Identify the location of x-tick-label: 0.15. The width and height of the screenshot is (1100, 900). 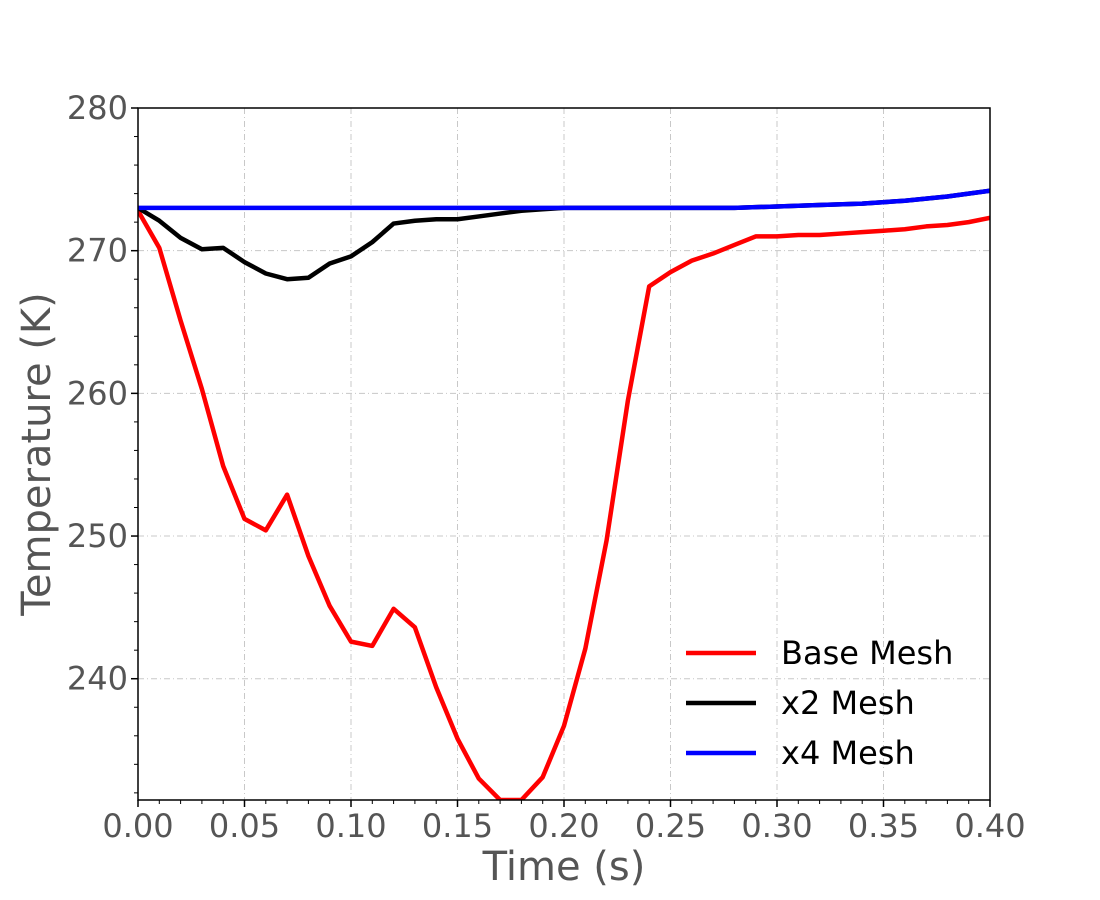
(457, 826).